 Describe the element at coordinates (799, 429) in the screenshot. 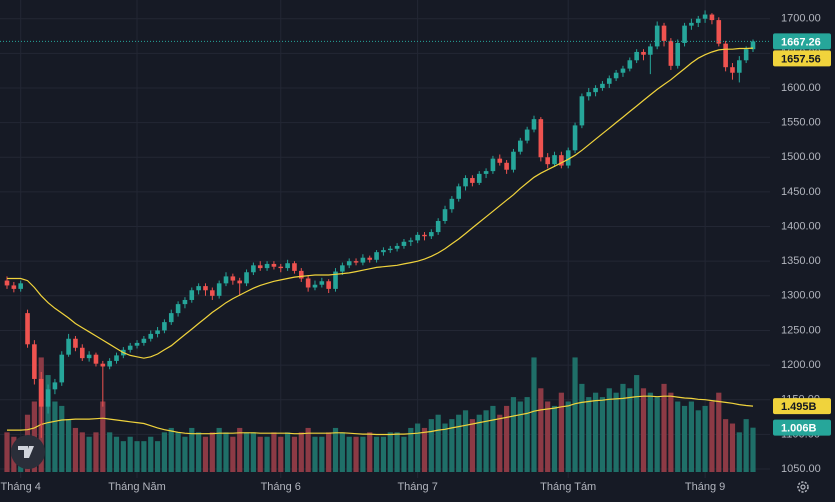

I see `volume-badge: 1.006B` at that location.